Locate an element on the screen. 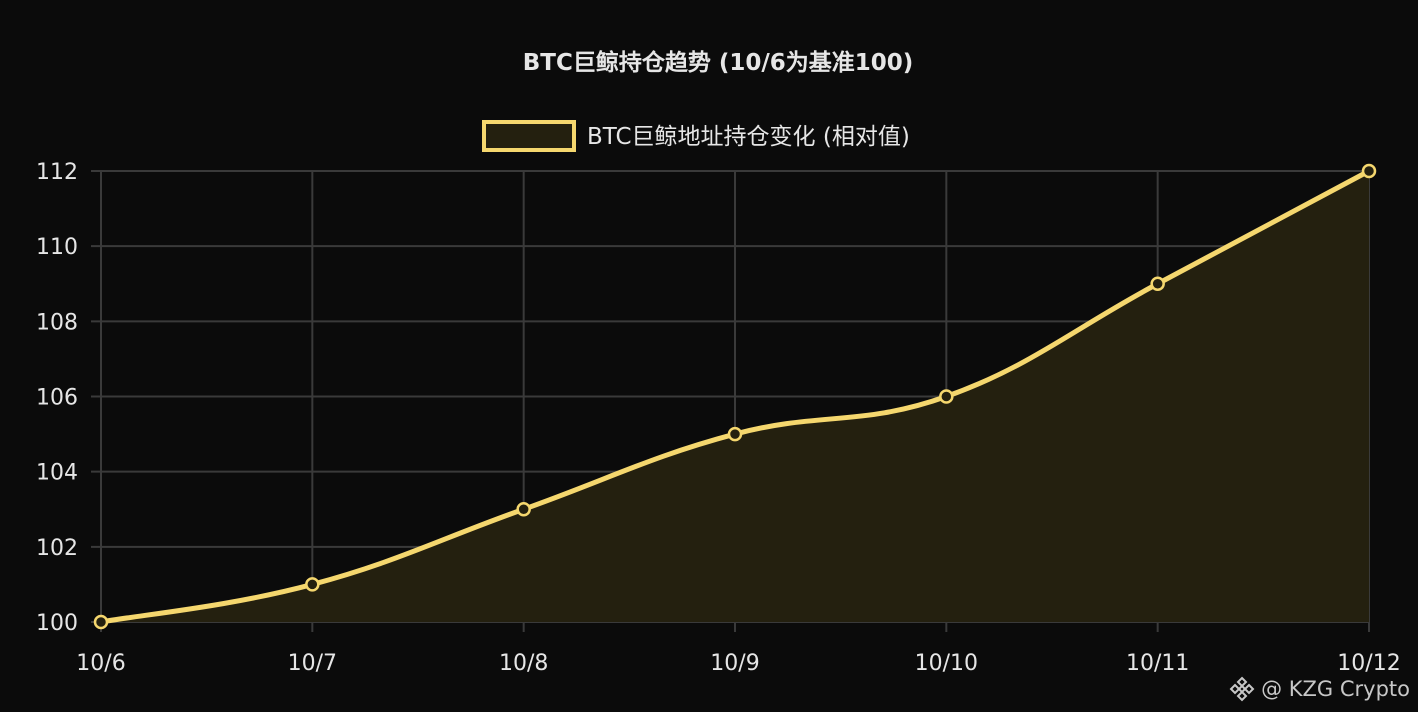  x-tick-label: 10/12 is located at coordinates (1368, 663).